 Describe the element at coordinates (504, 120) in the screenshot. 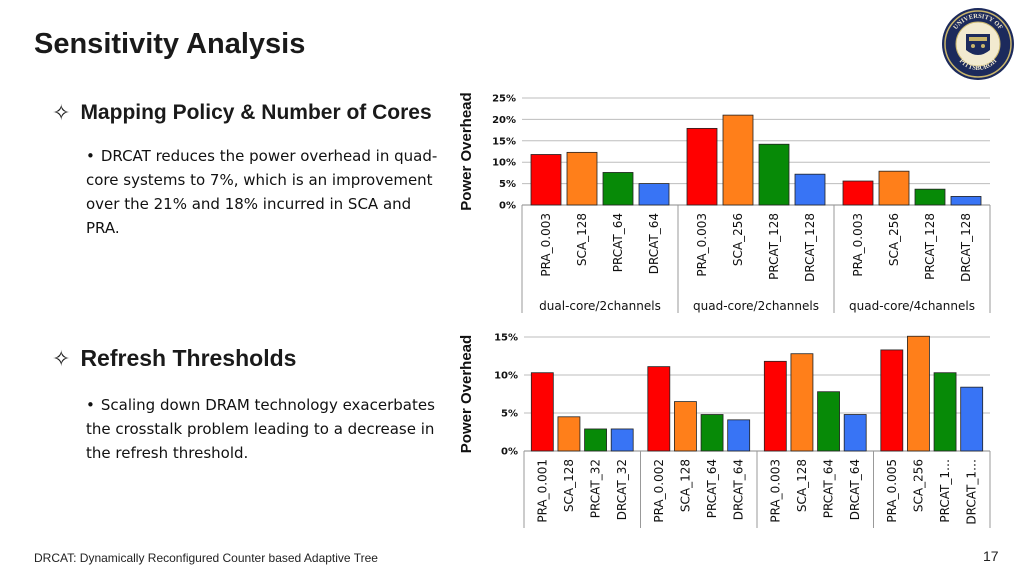

I see `y-tick-label: 20%` at that location.